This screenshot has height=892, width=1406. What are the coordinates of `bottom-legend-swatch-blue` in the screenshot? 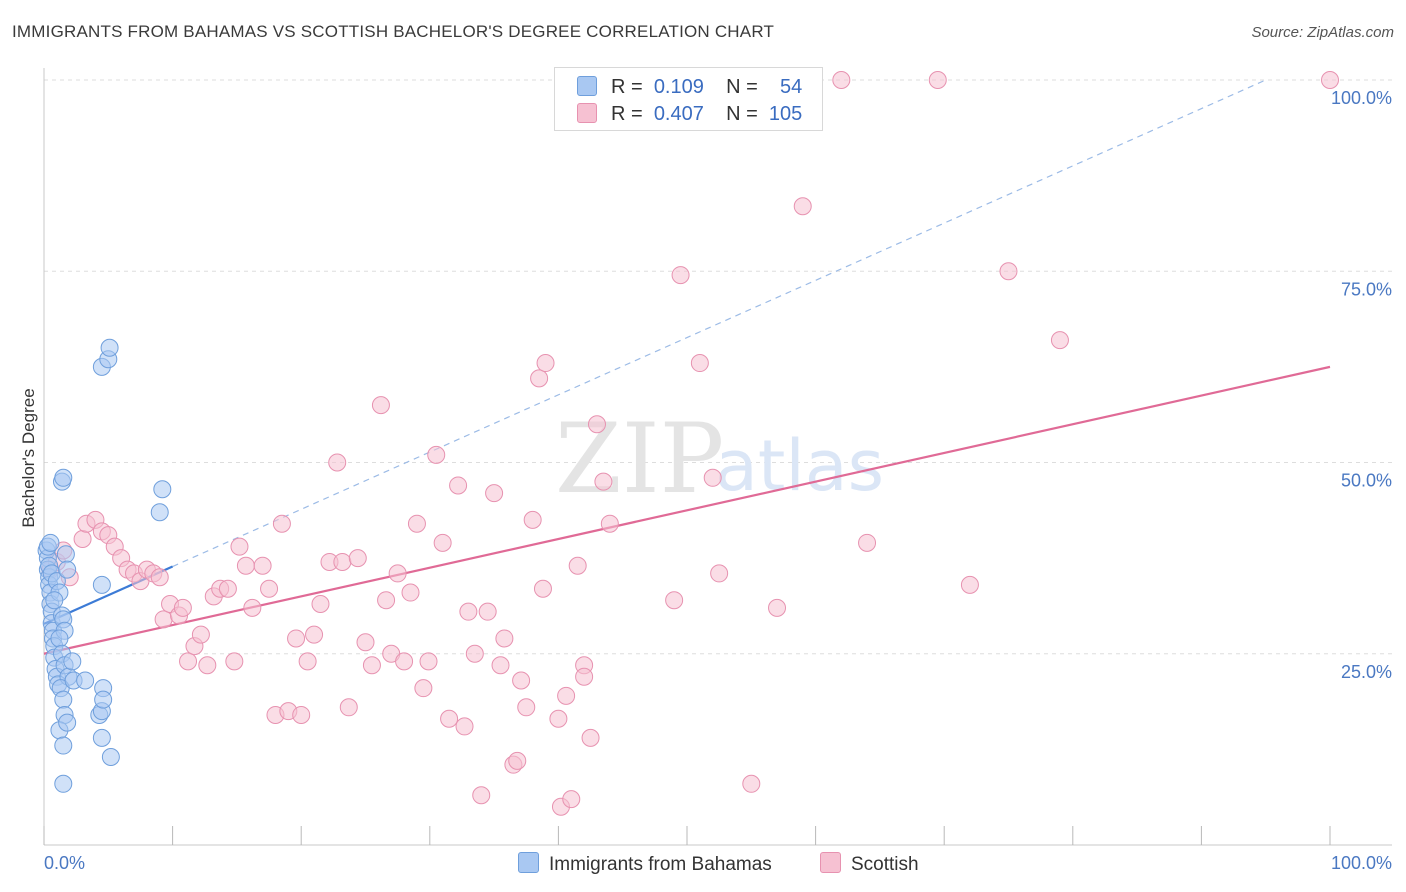 It's located at (528, 862).